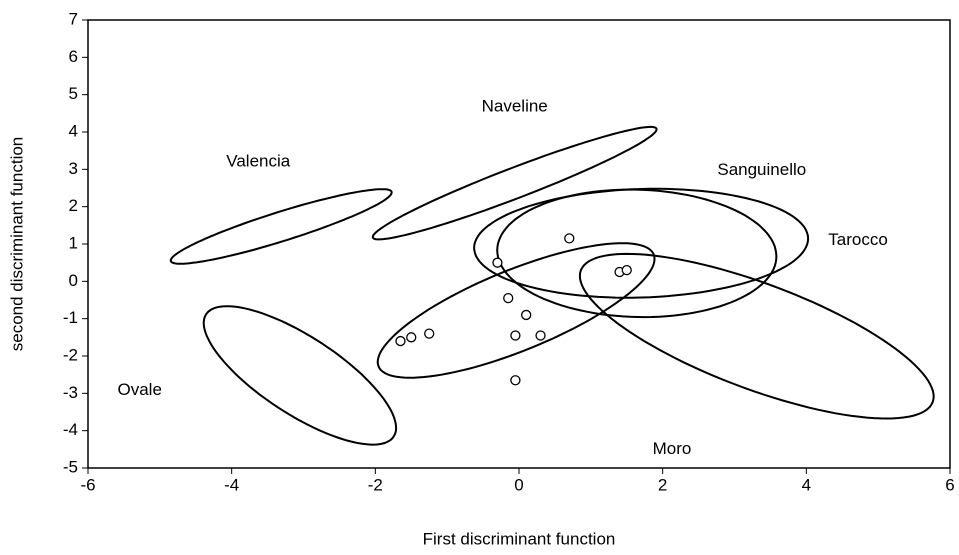 The width and height of the screenshot is (959, 555). What do you see at coordinates (73, 56) in the screenshot?
I see `y-tick-label: 6` at bounding box center [73, 56].